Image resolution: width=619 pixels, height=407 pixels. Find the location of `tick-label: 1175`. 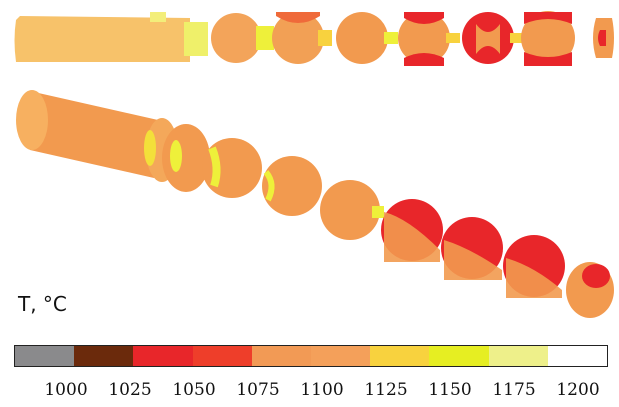

tick-label: 1175 is located at coordinates (514, 390).